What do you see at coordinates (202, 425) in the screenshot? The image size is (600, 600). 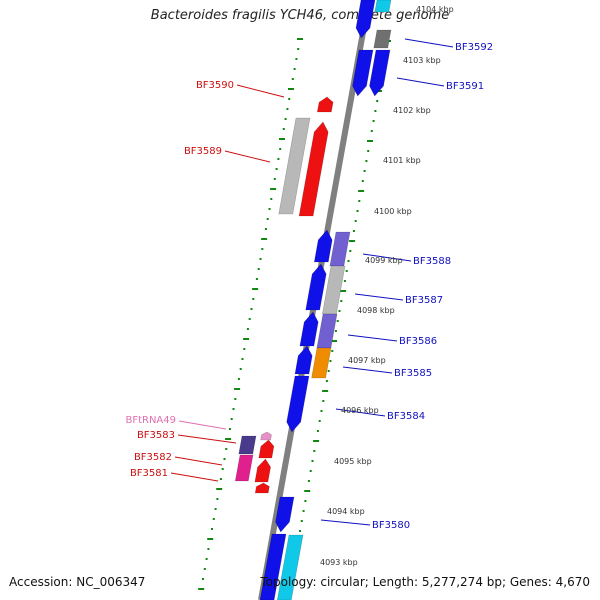 I see `connector-bftrna49` at bounding box center [202, 425].